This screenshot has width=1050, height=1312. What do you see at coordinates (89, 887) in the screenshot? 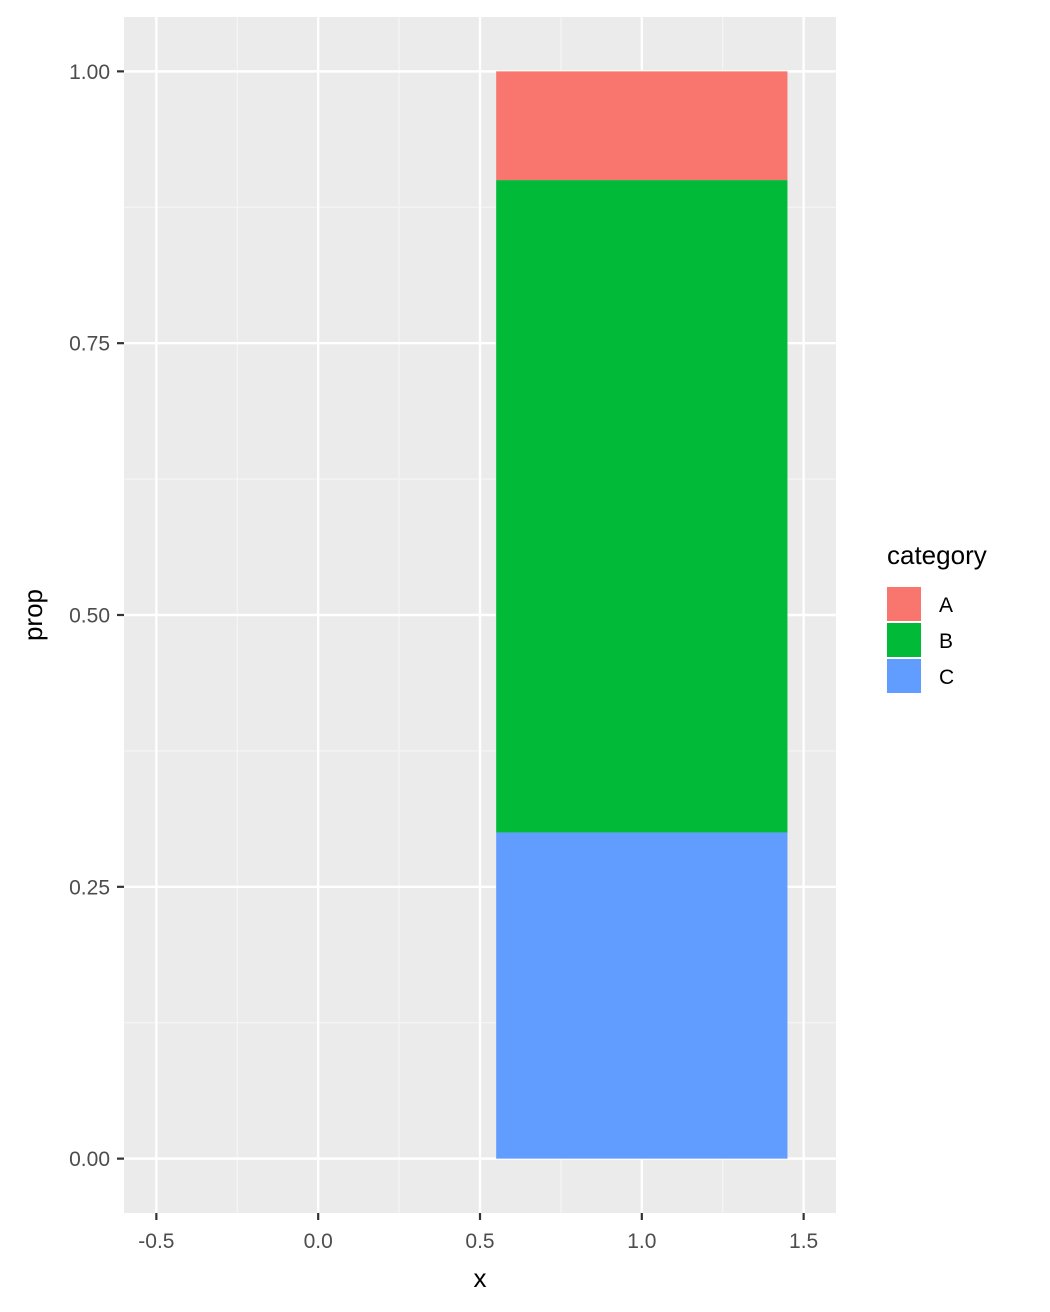
I see `y-tick-label: 0.25` at bounding box center [89, 887].